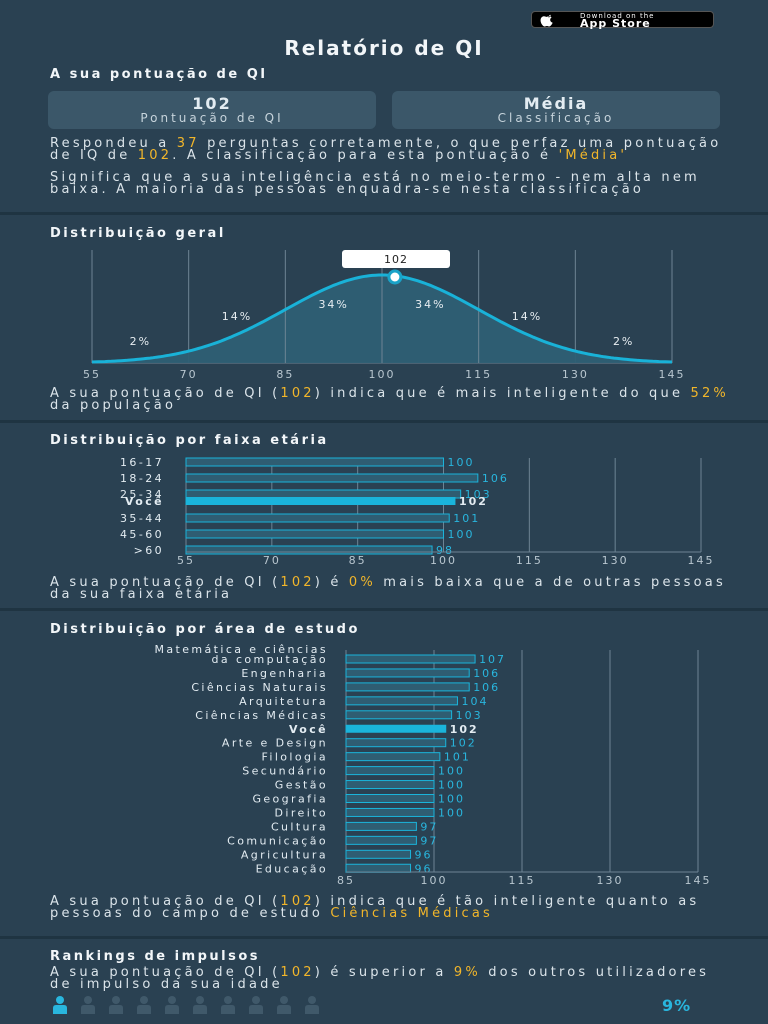  I want to click on category-label: Ciências Naturais, so click(259, 687).